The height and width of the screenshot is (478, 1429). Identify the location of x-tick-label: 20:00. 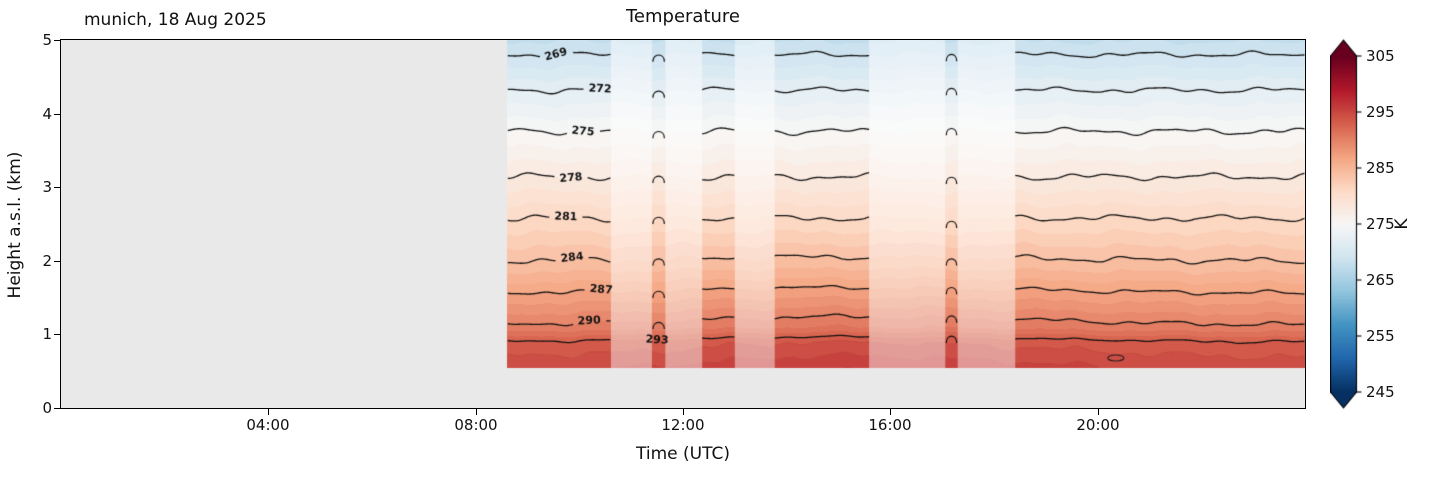
(1098, 425).